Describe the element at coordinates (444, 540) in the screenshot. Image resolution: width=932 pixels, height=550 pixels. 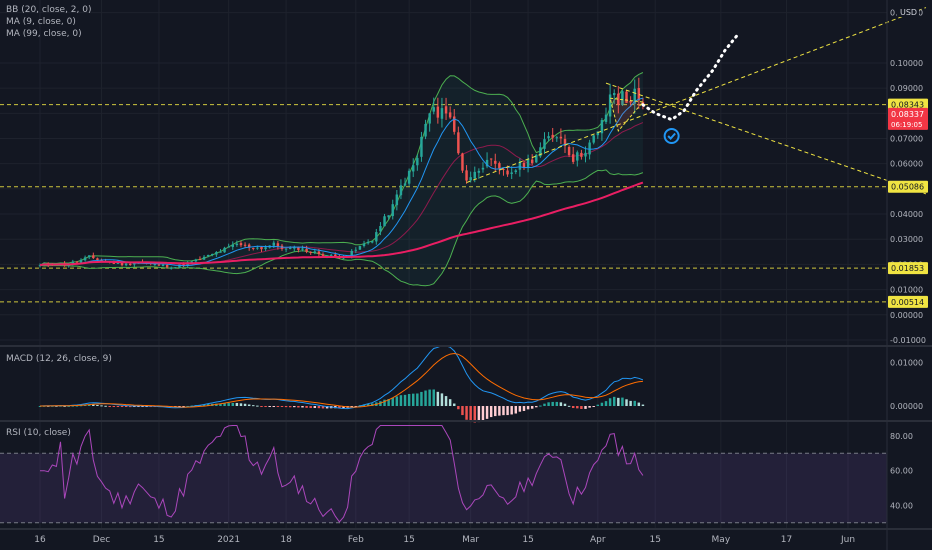
I see `time-axis: 16 Dec 15 2021 18 Feb 15 Mar 15 Apr 15 May 17 Jun` at that location.